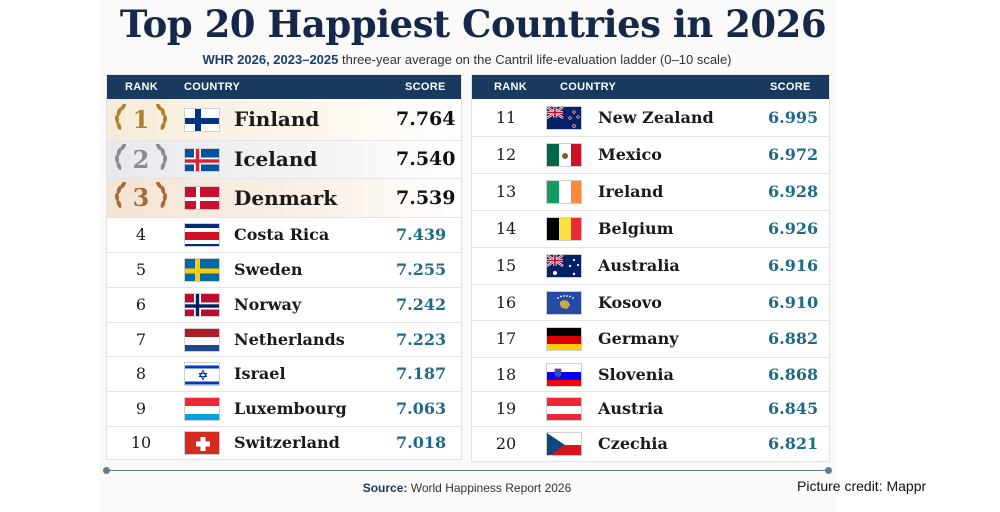  Describe the element at coordinates (636, 228) in the screenshot. I see `country-name: Belgium` at that location.